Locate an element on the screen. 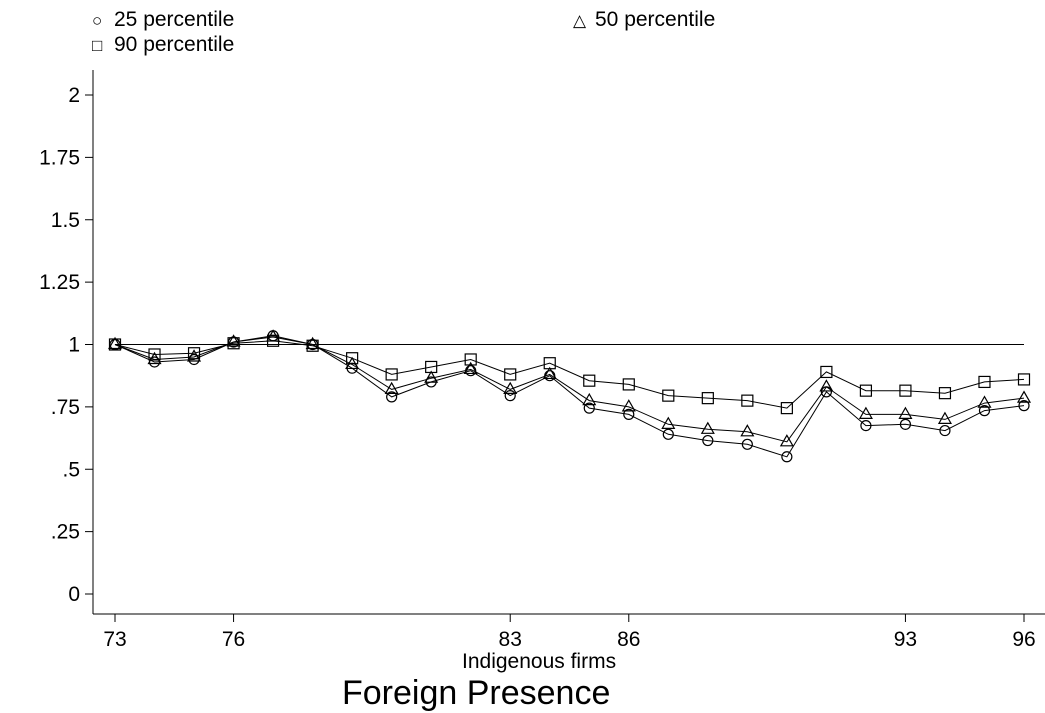  legend-item-25-percentile: ○ 25 percentile is located at coordinates (163, 20).